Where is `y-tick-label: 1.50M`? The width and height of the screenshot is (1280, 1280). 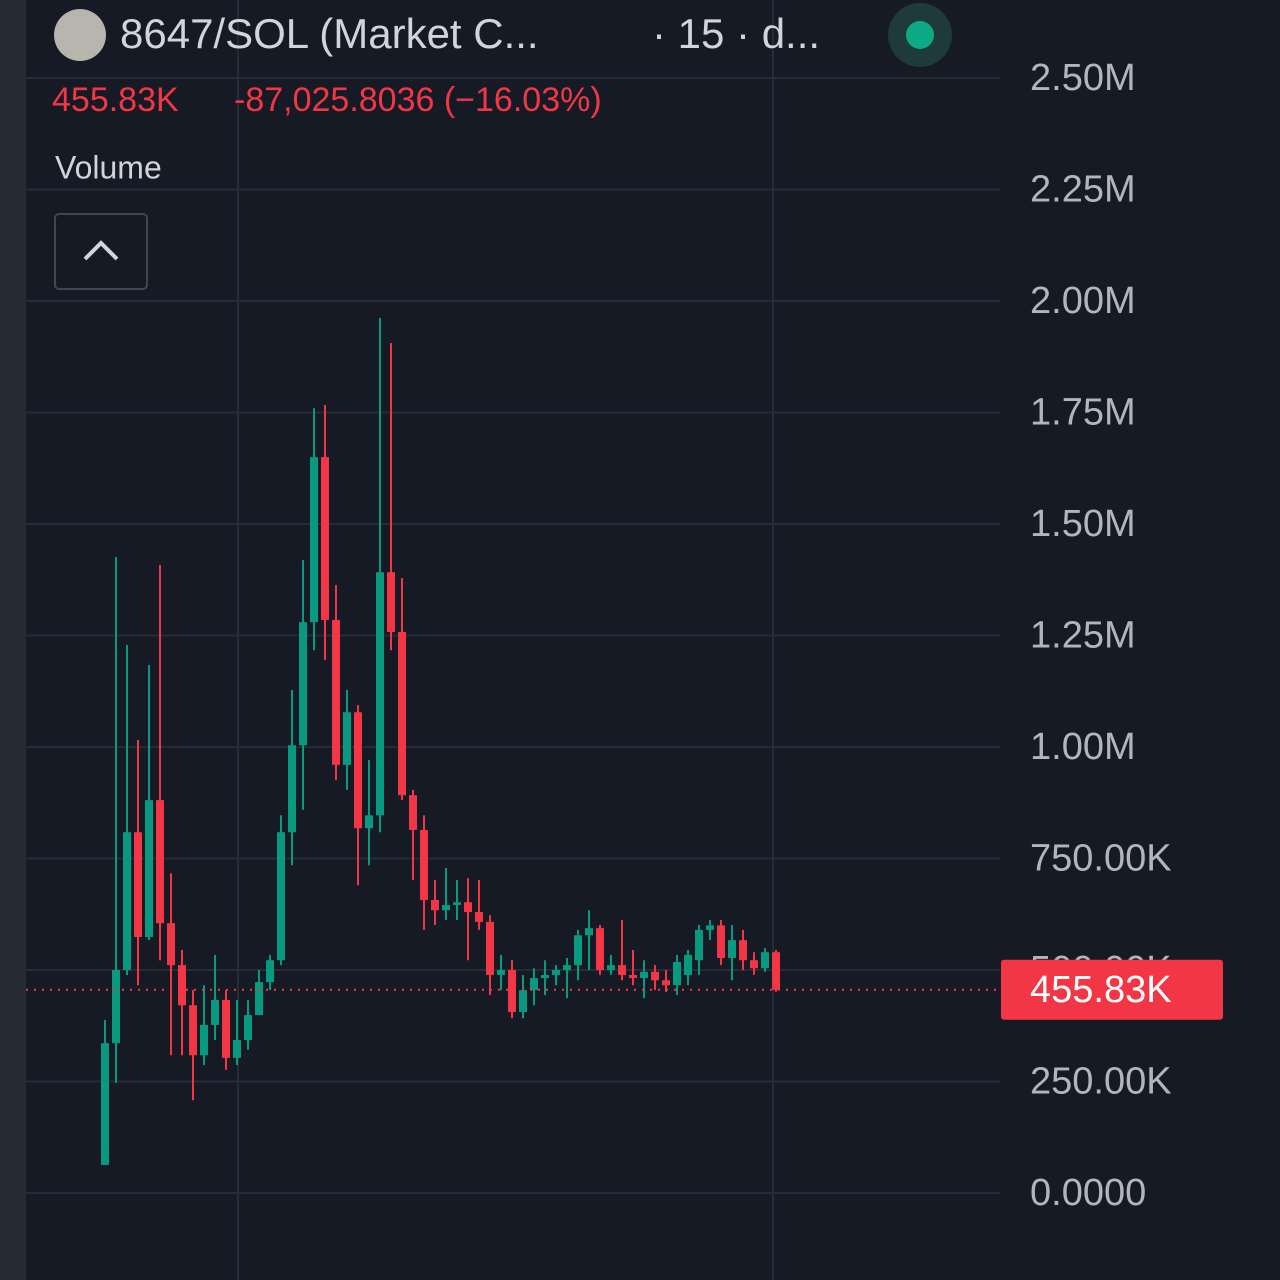 y-tick-label: 1.50M is located at coordinates (1083, 524).